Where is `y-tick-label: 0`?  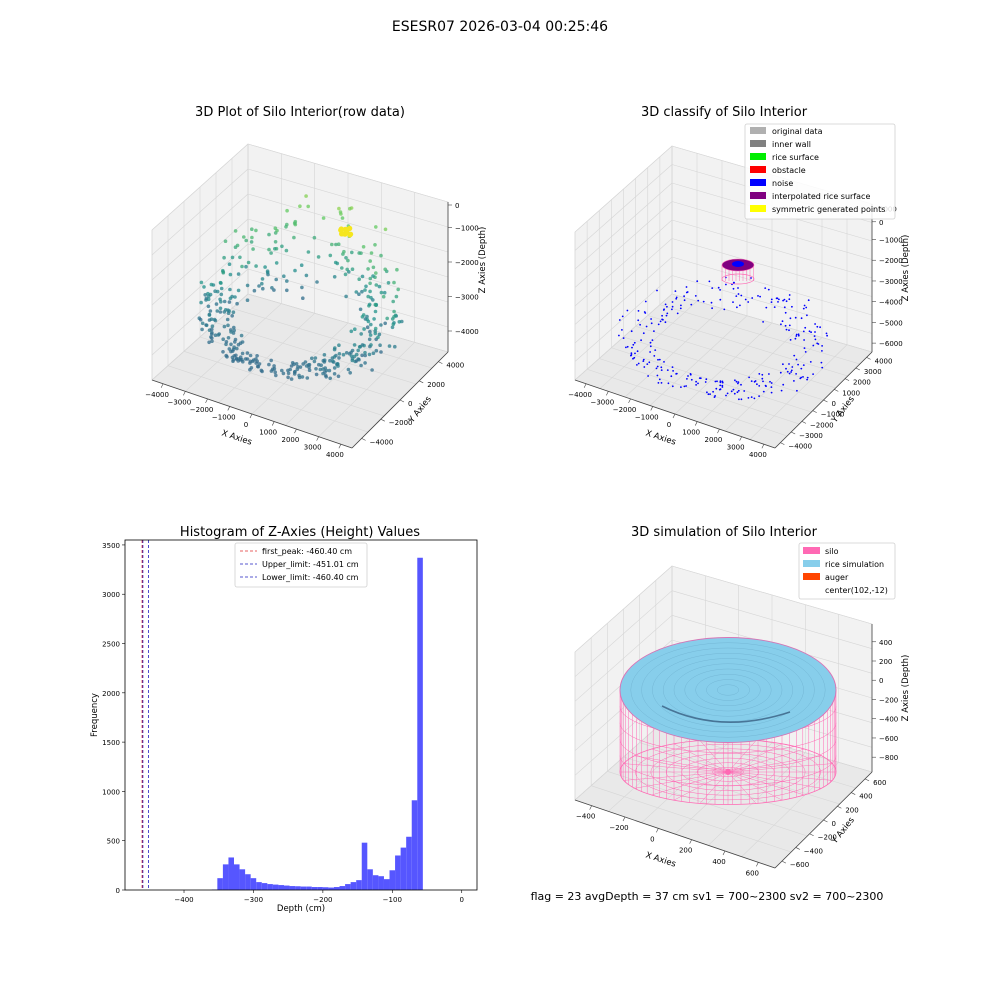 y-tick-label: 0 is located at coordinates (834, 404).